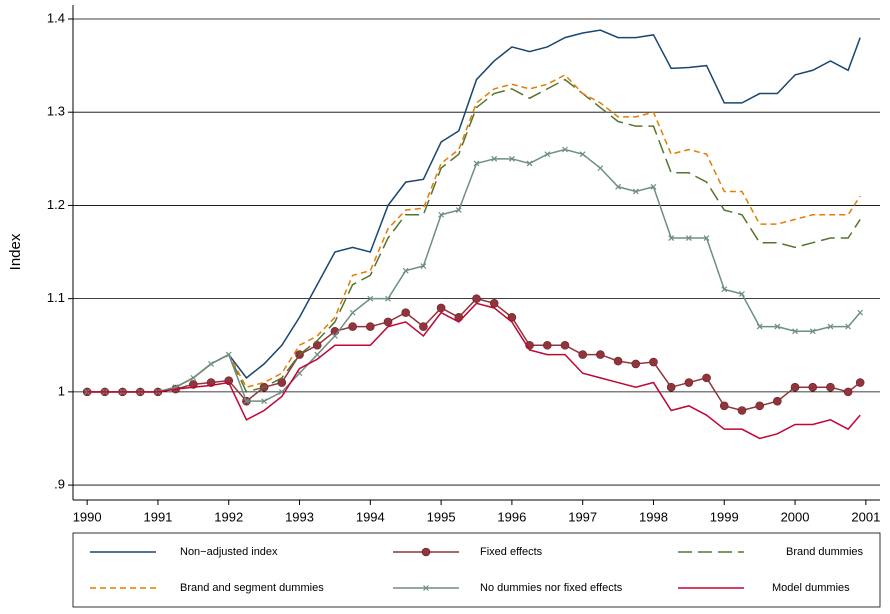 This screenshot has height=614, width=890. What do you see at coordinates (87, 516) in the screenshot?
I see `x-tick-label: 1990` at bounding box center [87, 516].